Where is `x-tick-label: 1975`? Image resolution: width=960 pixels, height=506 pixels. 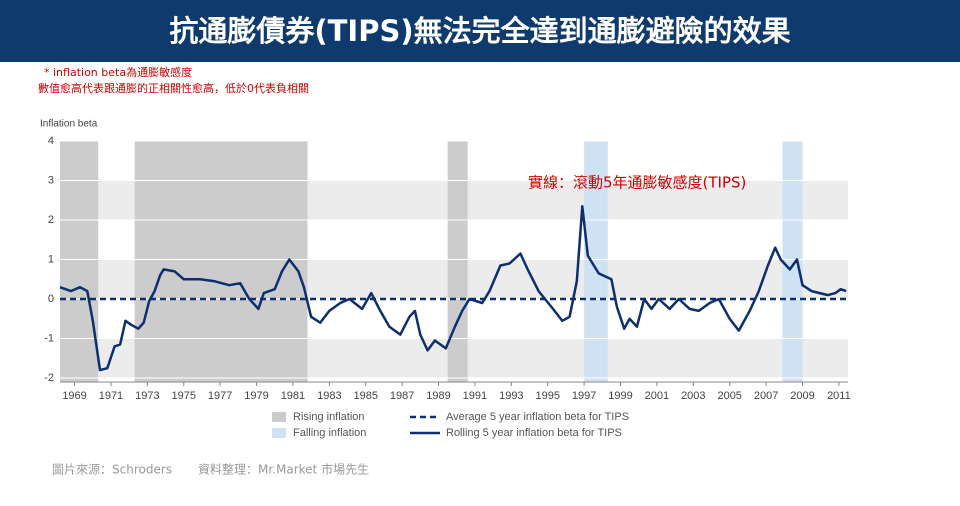 x-tick-label: 1975 is located at coordinates (184, 396).